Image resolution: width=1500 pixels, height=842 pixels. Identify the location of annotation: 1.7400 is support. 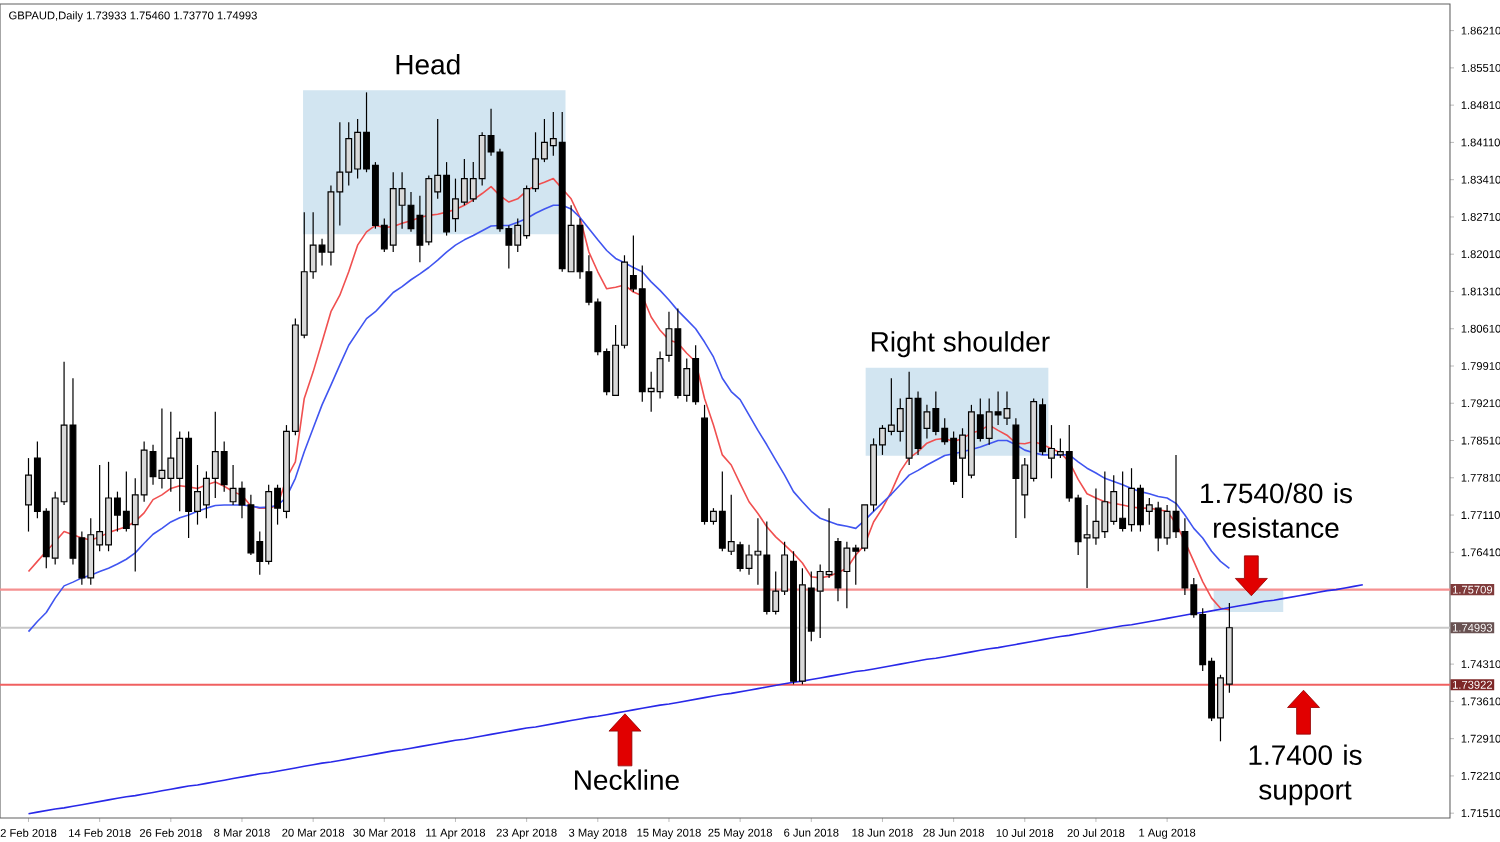
(1305, 775).